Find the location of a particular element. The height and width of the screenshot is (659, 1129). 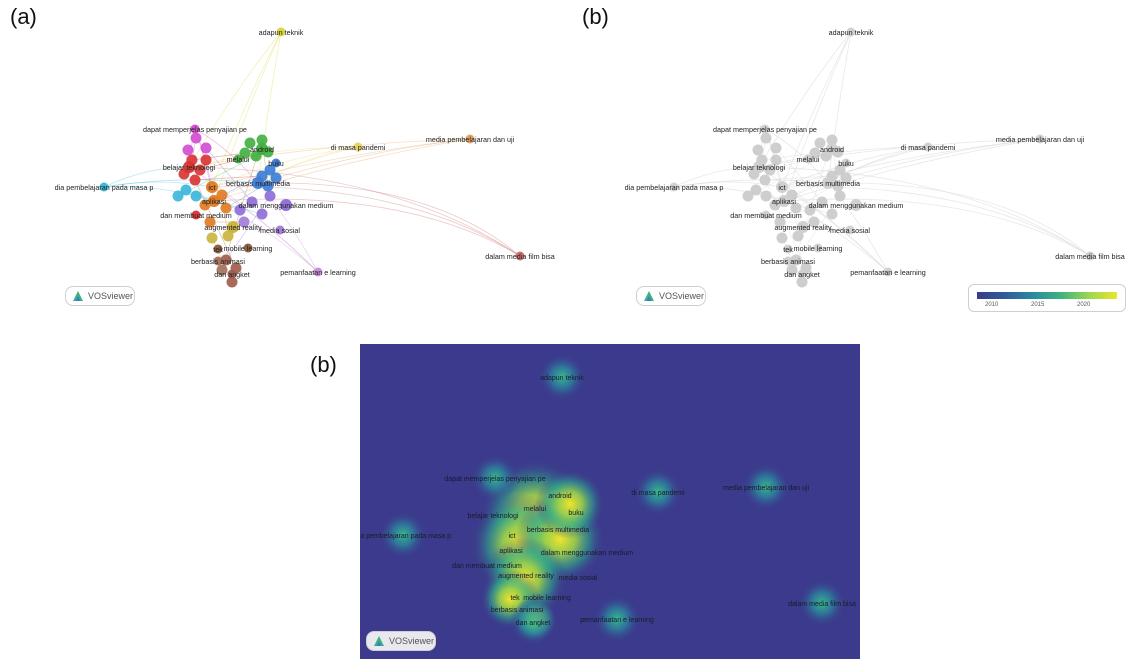

density-spot-film is located at coordinates (822, 603).